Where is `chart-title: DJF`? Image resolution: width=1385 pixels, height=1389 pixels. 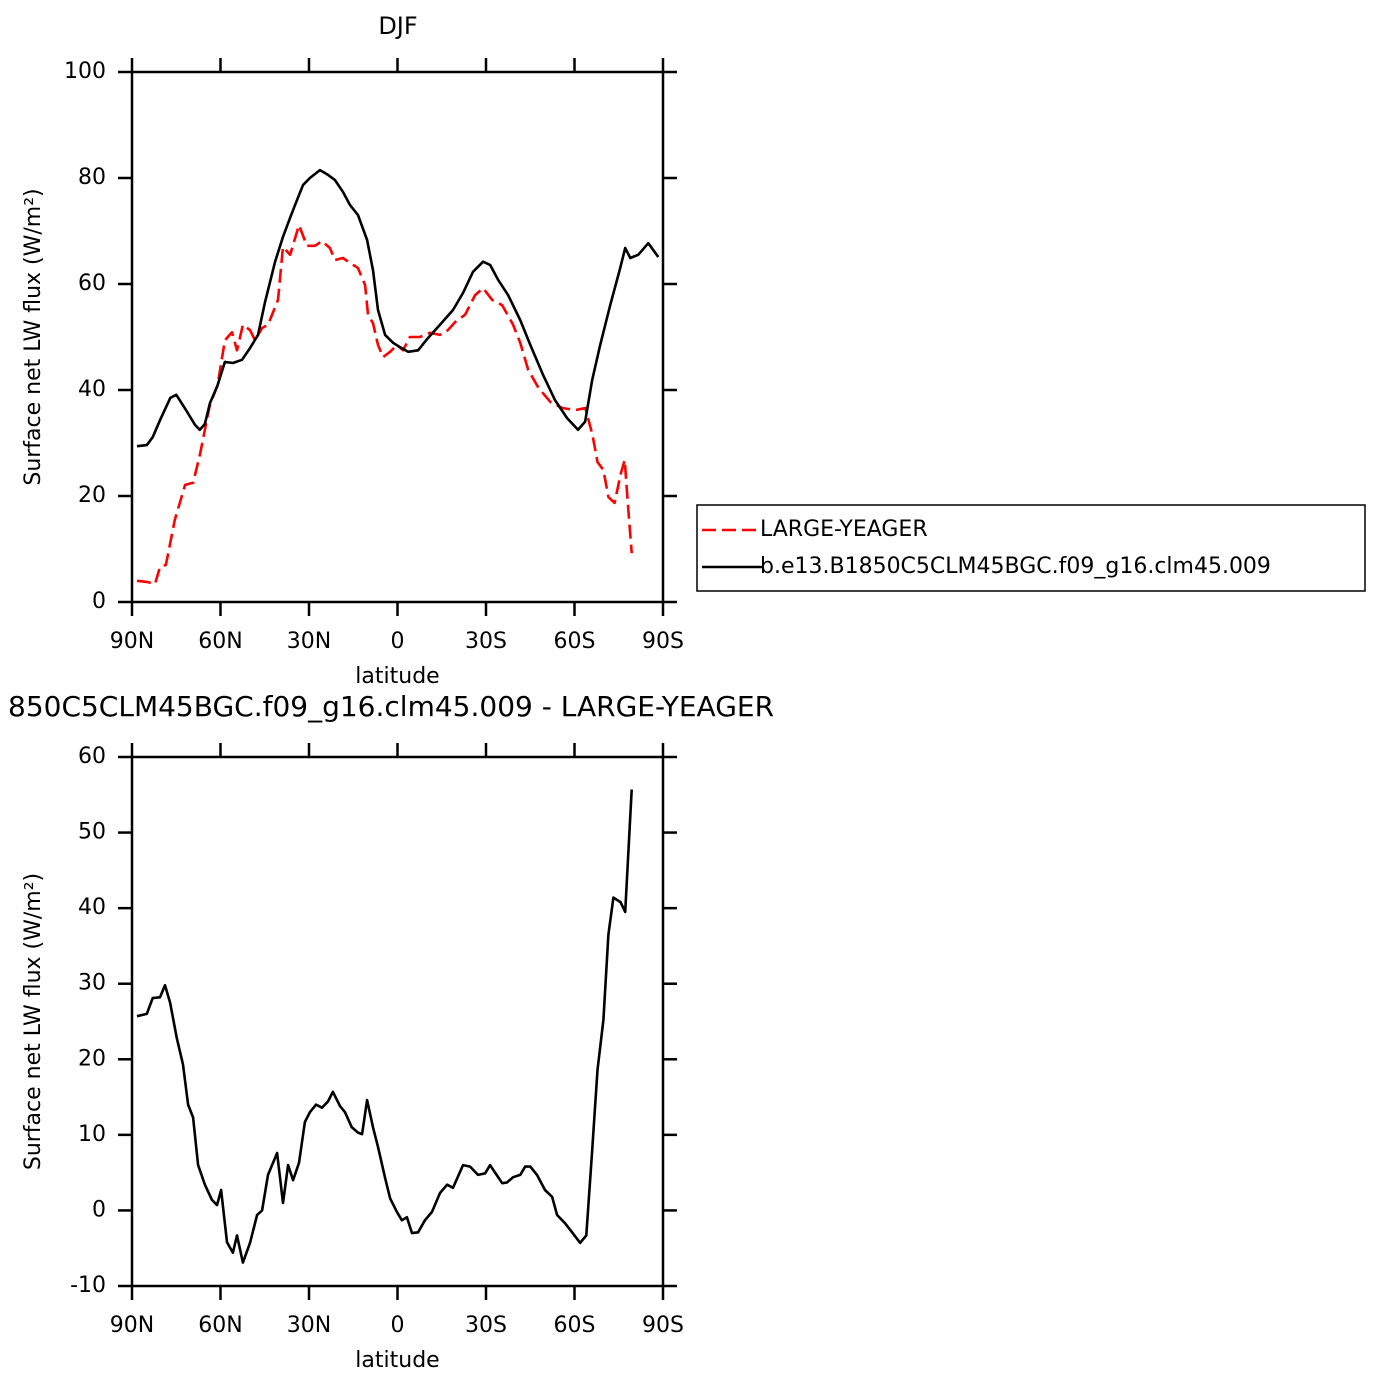 chart-title: DJF is located at coordinates (397, 26).